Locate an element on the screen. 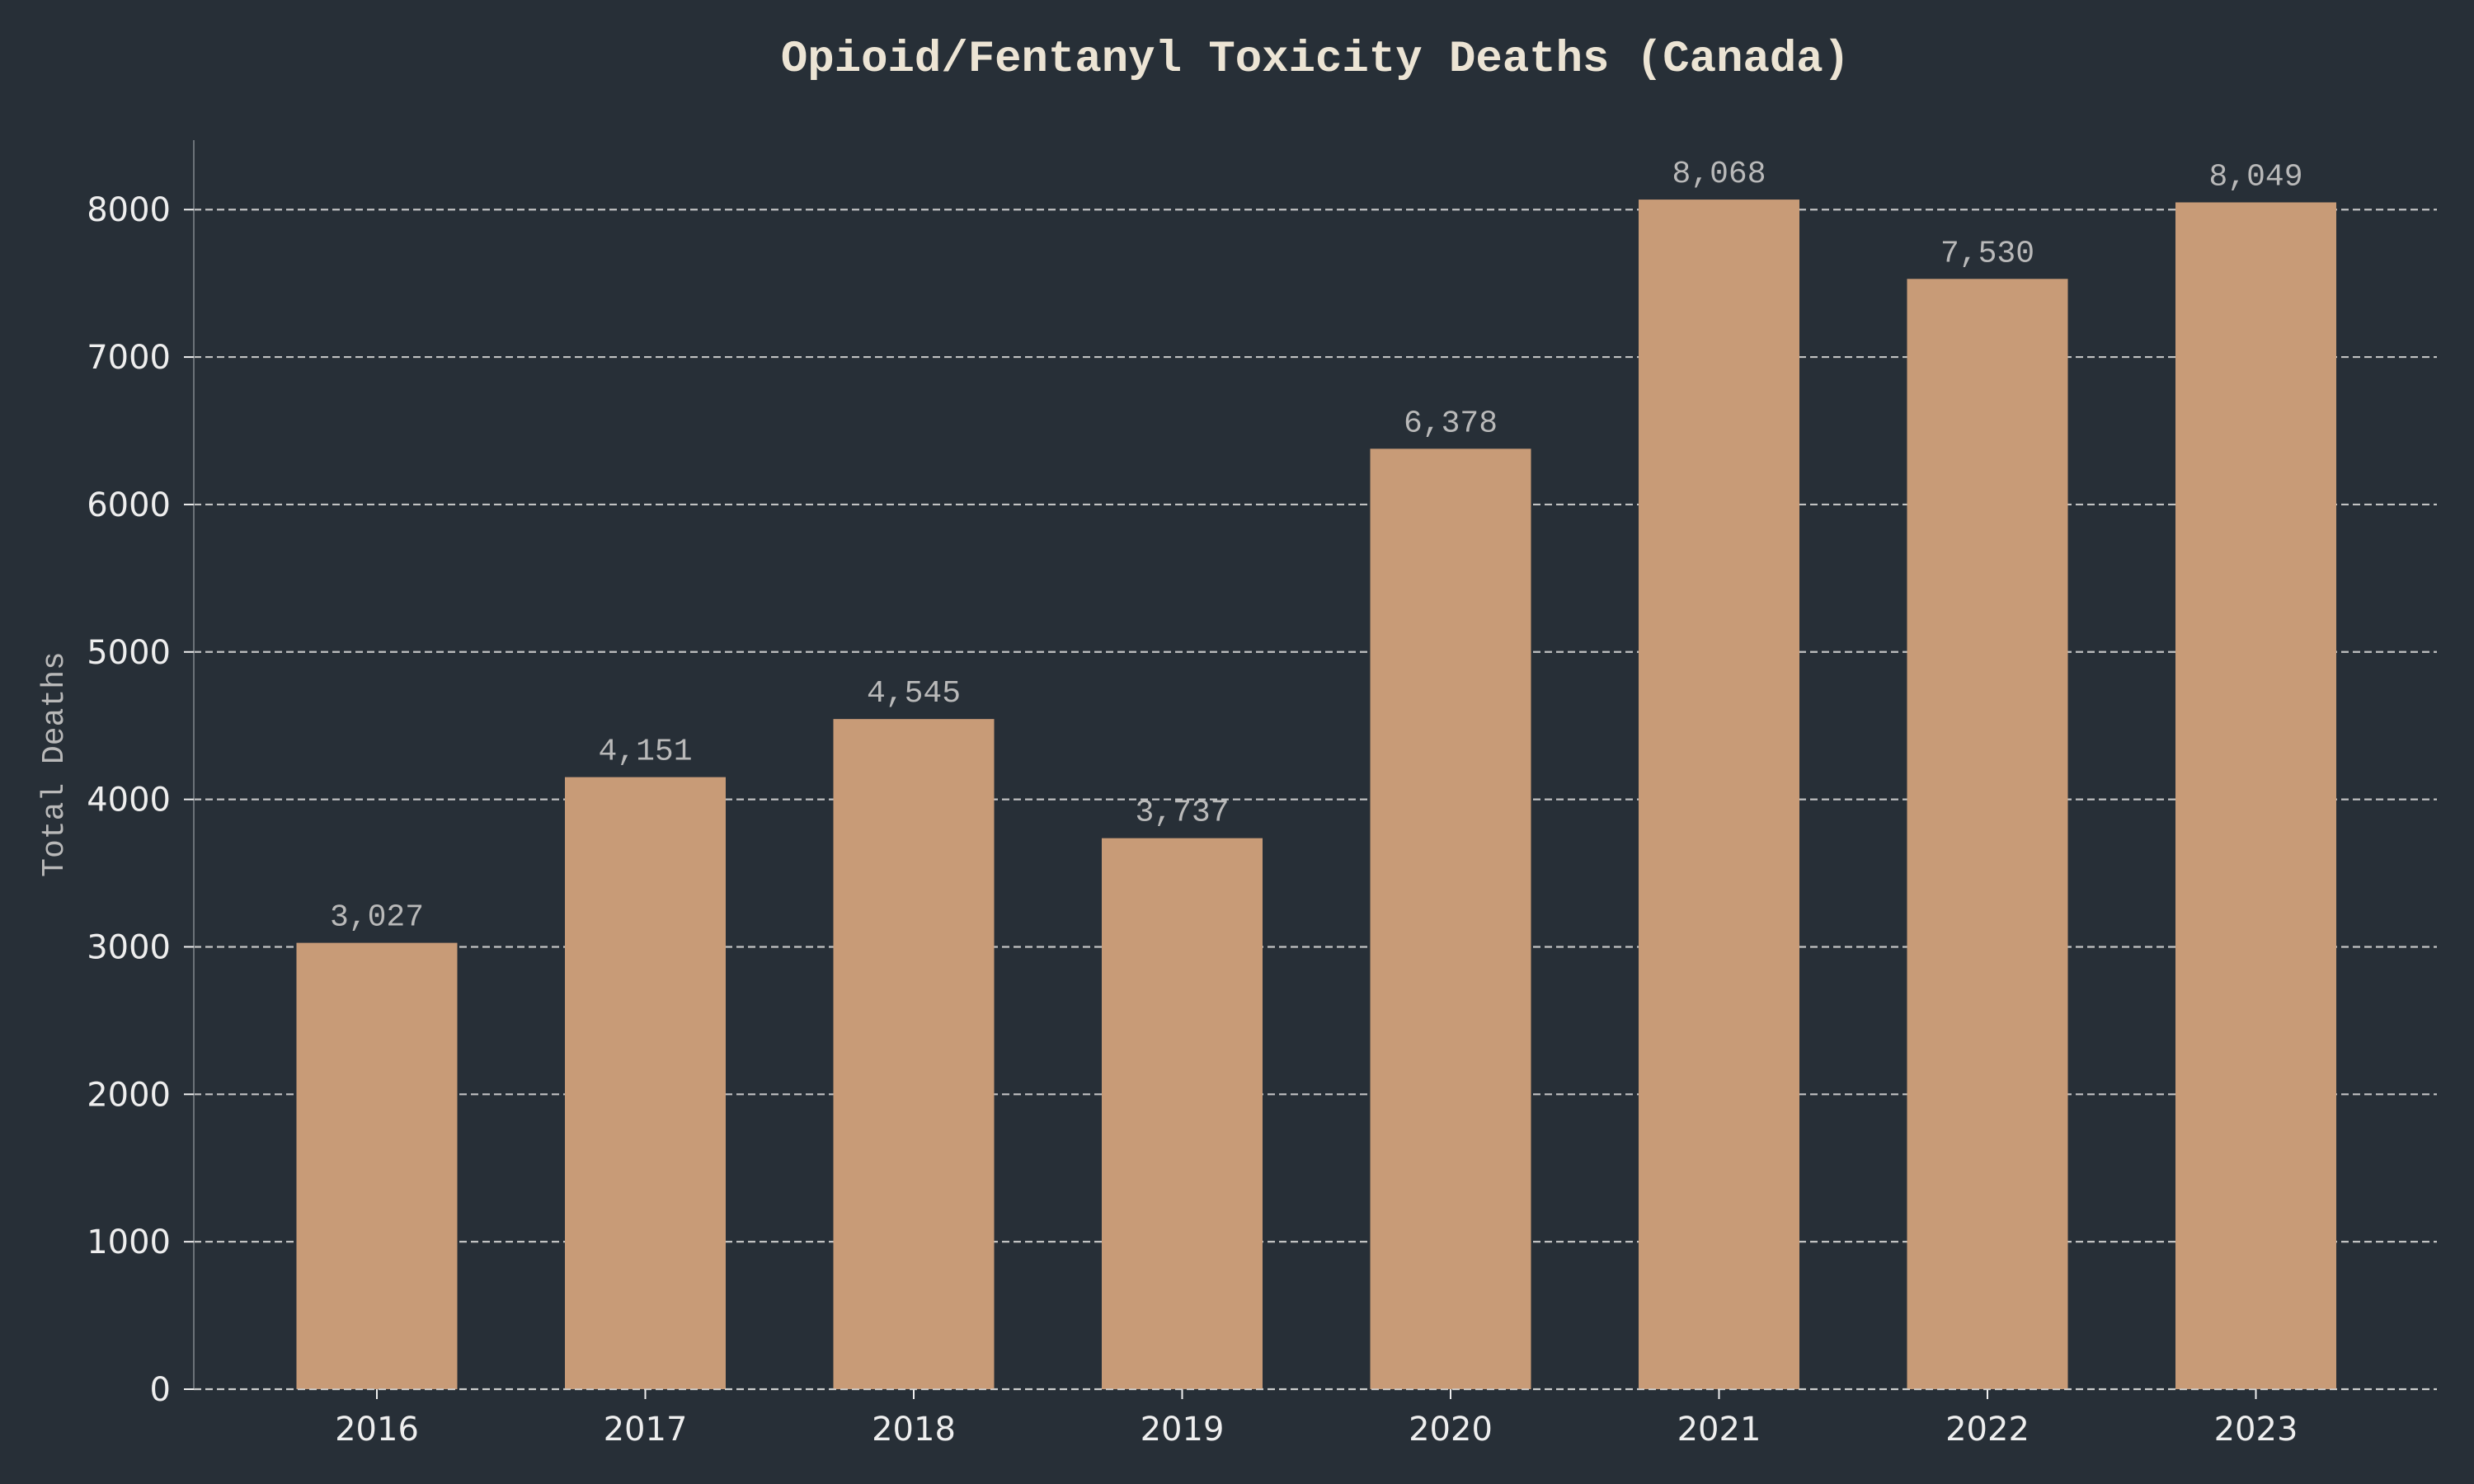 Image resolution: width=2474 pixels, height=1484 pixels. bar-2018 is located at coordinates (914, 1054).